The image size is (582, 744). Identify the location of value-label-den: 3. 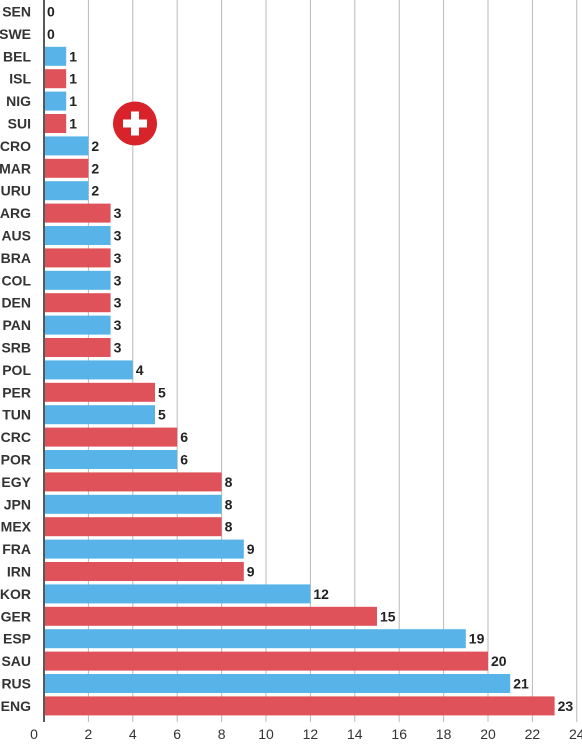
(118, 303).